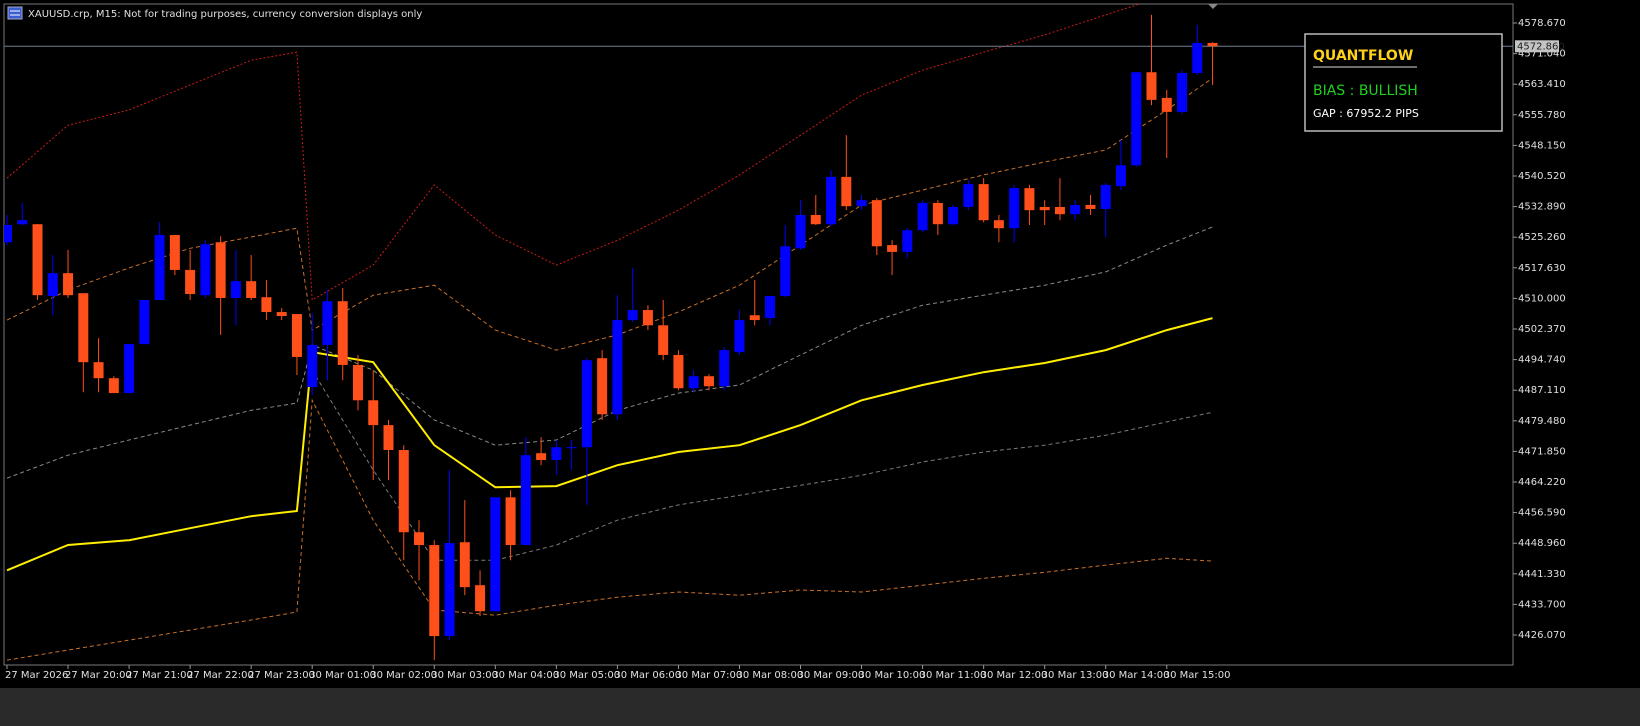  What do you see at coordinates (342, 675) in the screenshot?
I see `x-tick-label: 30 Mar 01:00` at bounding box center [342, 675].